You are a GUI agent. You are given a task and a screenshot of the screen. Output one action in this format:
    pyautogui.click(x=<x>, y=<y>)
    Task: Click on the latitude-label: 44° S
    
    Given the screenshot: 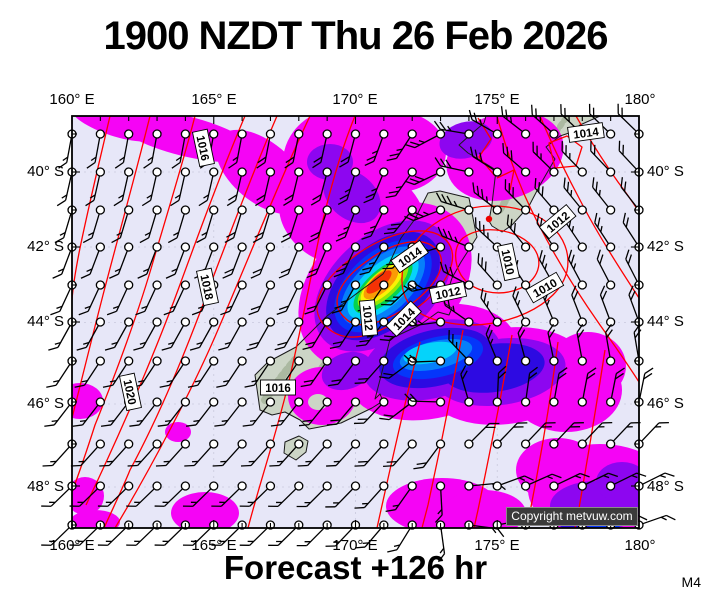 What is the action you would take?
    pyautogui.click(x=665, y=321)
    